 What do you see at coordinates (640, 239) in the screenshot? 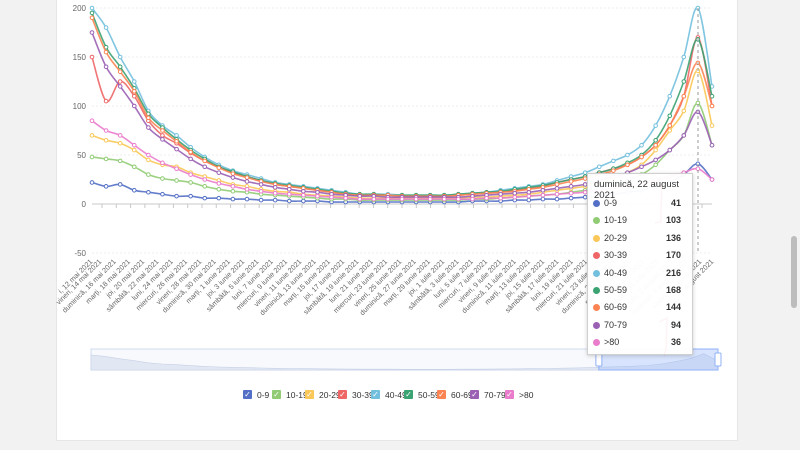
I see `tooltip-row: 20-29 136` at bounding box center [640, 239].